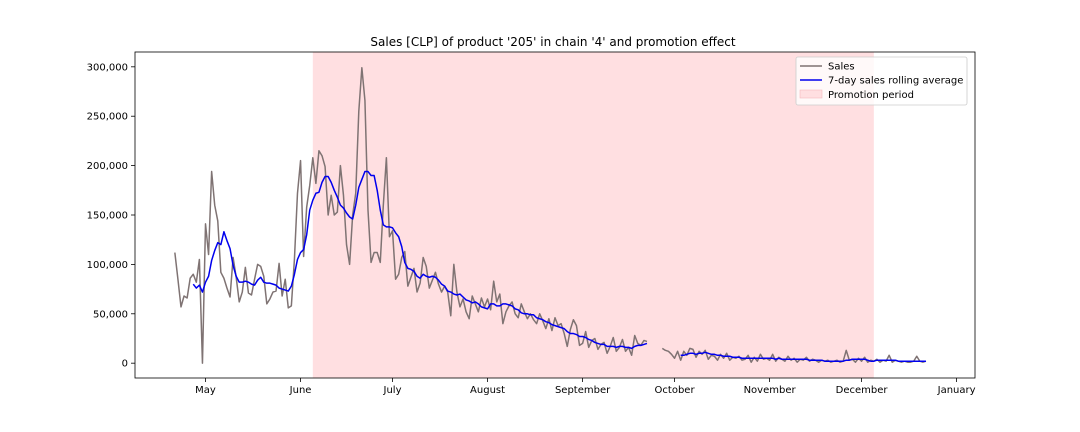 The width and height of the screenshot is (1080, 432). I want to click on y-tick-label-150000: 150,000, so click(107, 216).